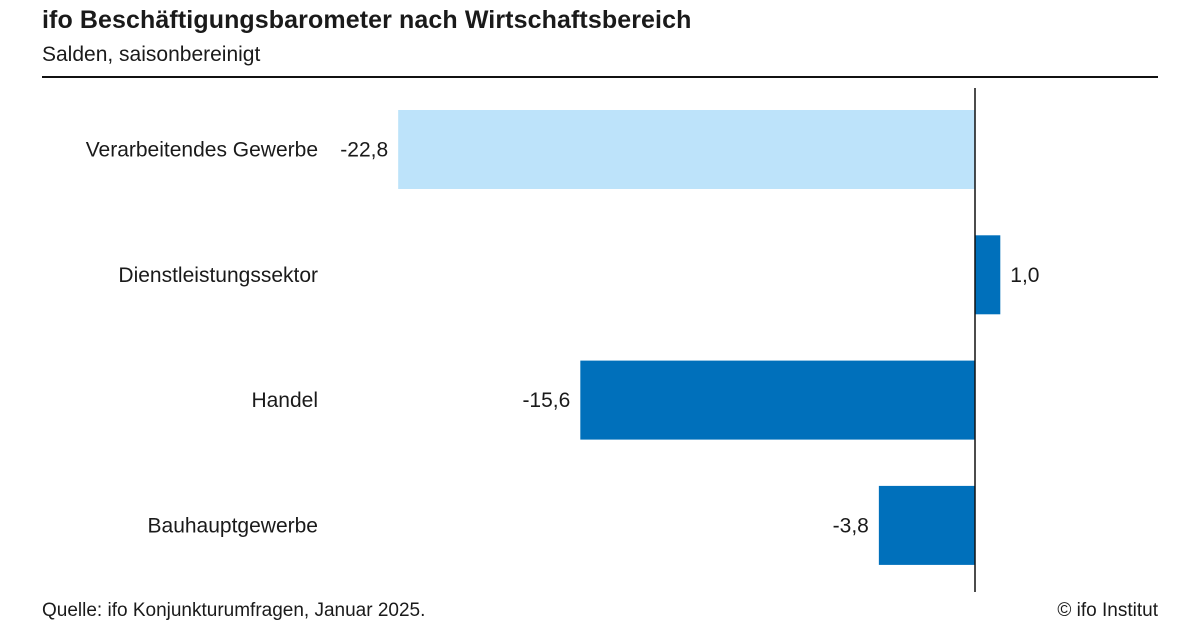 Image resolution: width=1200 pixels, height=628 pixels. I want to click on category-label: Dienstleistungssektor, so click(218, 275).